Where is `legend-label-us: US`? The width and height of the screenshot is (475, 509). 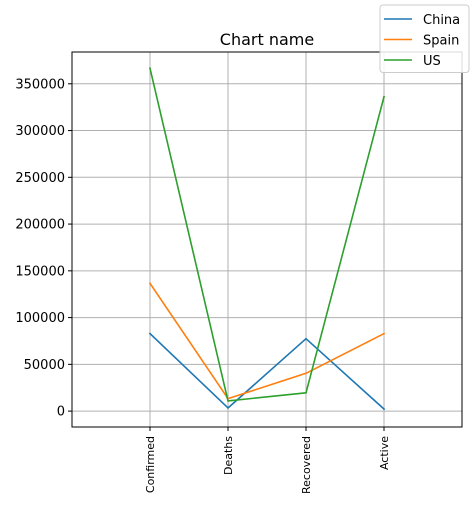
legend-label-us: US is located at coordinates (432, 61).